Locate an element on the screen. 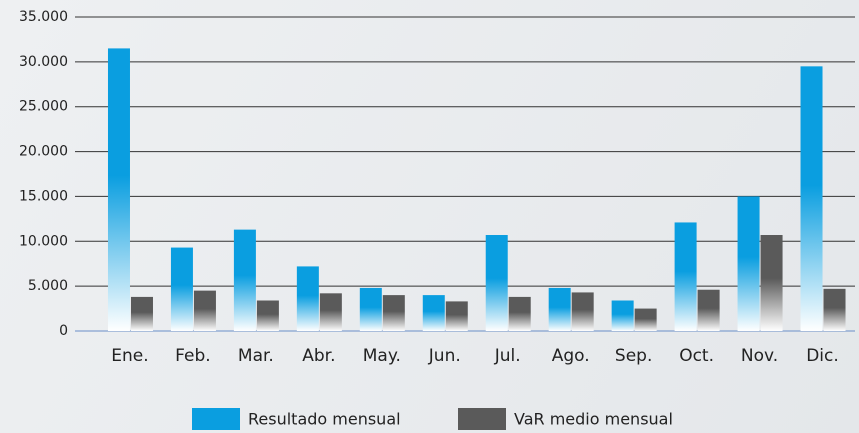 This screenshot has height=433, width=859. x-tick-label: Dic. is located at coordinates (822, 356).